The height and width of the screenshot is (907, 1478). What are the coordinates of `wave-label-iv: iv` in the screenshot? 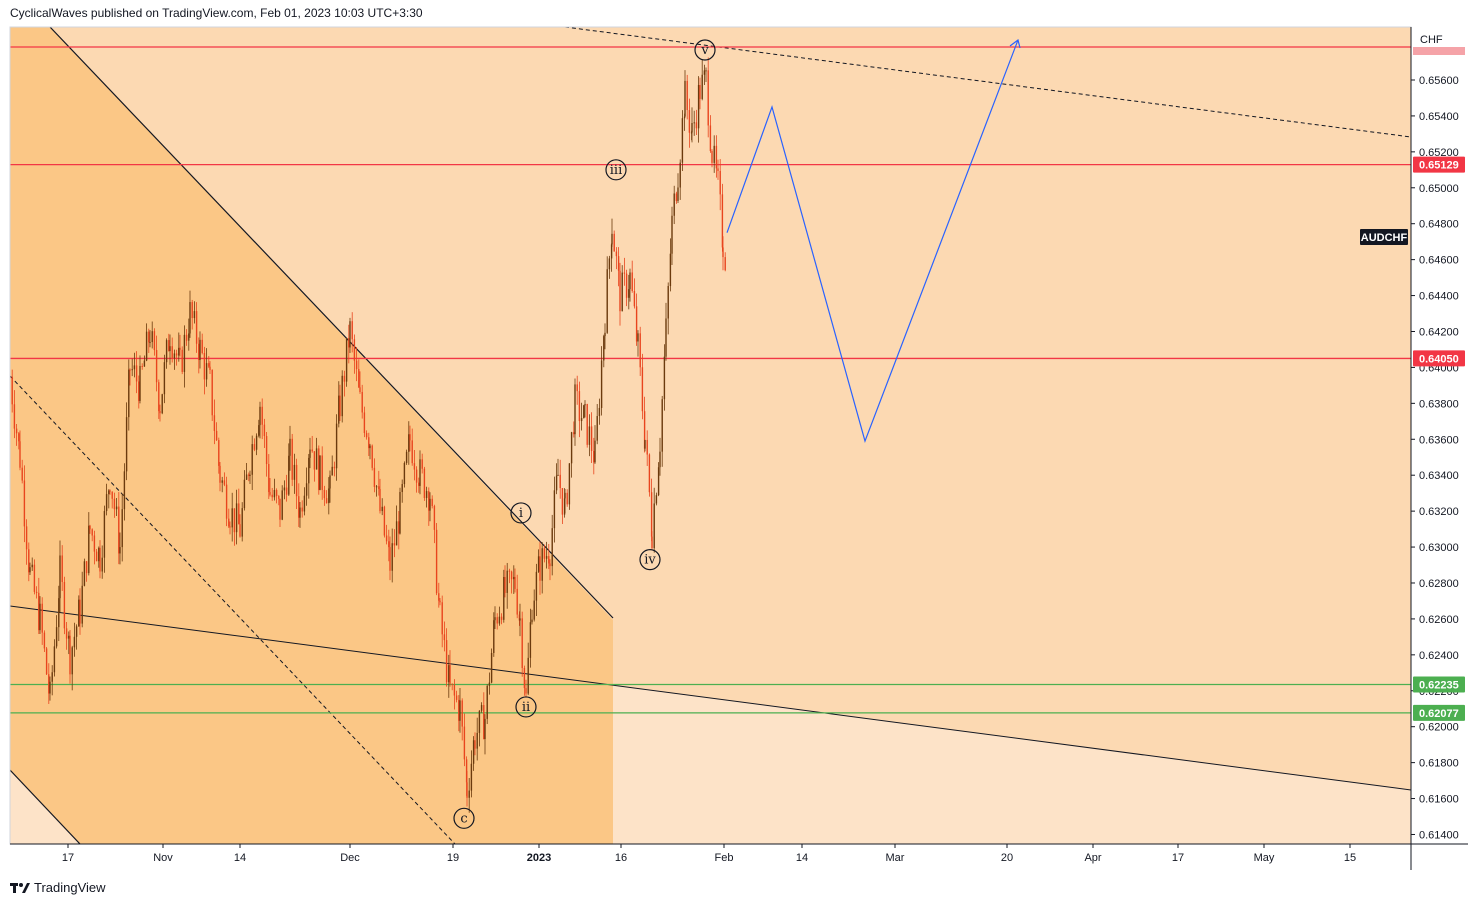 It's located at (650, 560).